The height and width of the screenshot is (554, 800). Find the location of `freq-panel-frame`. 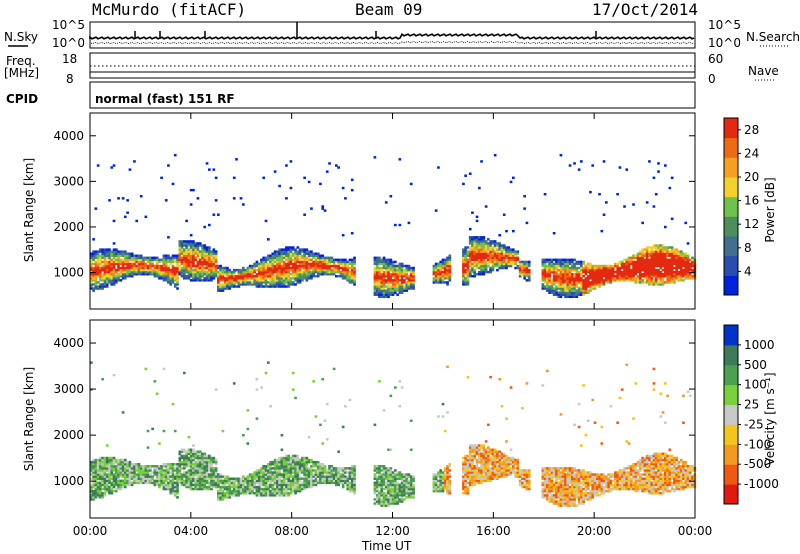

freq-panel-frame is located at coordinates (392, 65).